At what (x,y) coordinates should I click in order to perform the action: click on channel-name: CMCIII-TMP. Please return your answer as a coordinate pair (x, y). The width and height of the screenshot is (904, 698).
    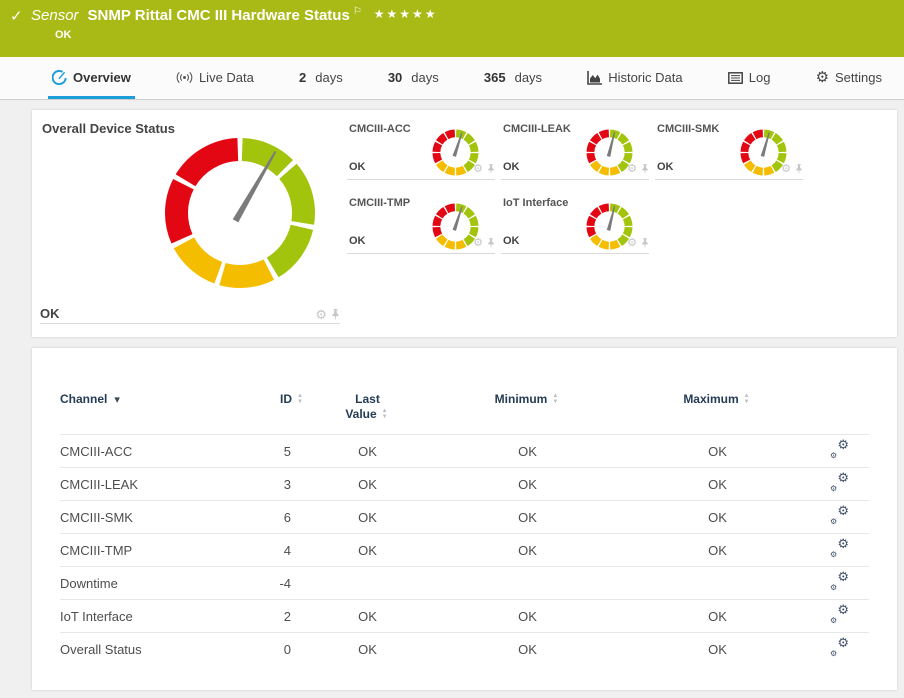
    Looking at the image, I should click on (145, 550).